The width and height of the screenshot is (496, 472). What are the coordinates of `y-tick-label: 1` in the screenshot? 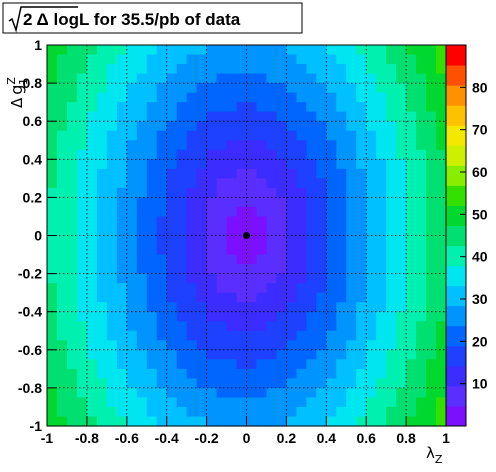 It's located at (38, 45).